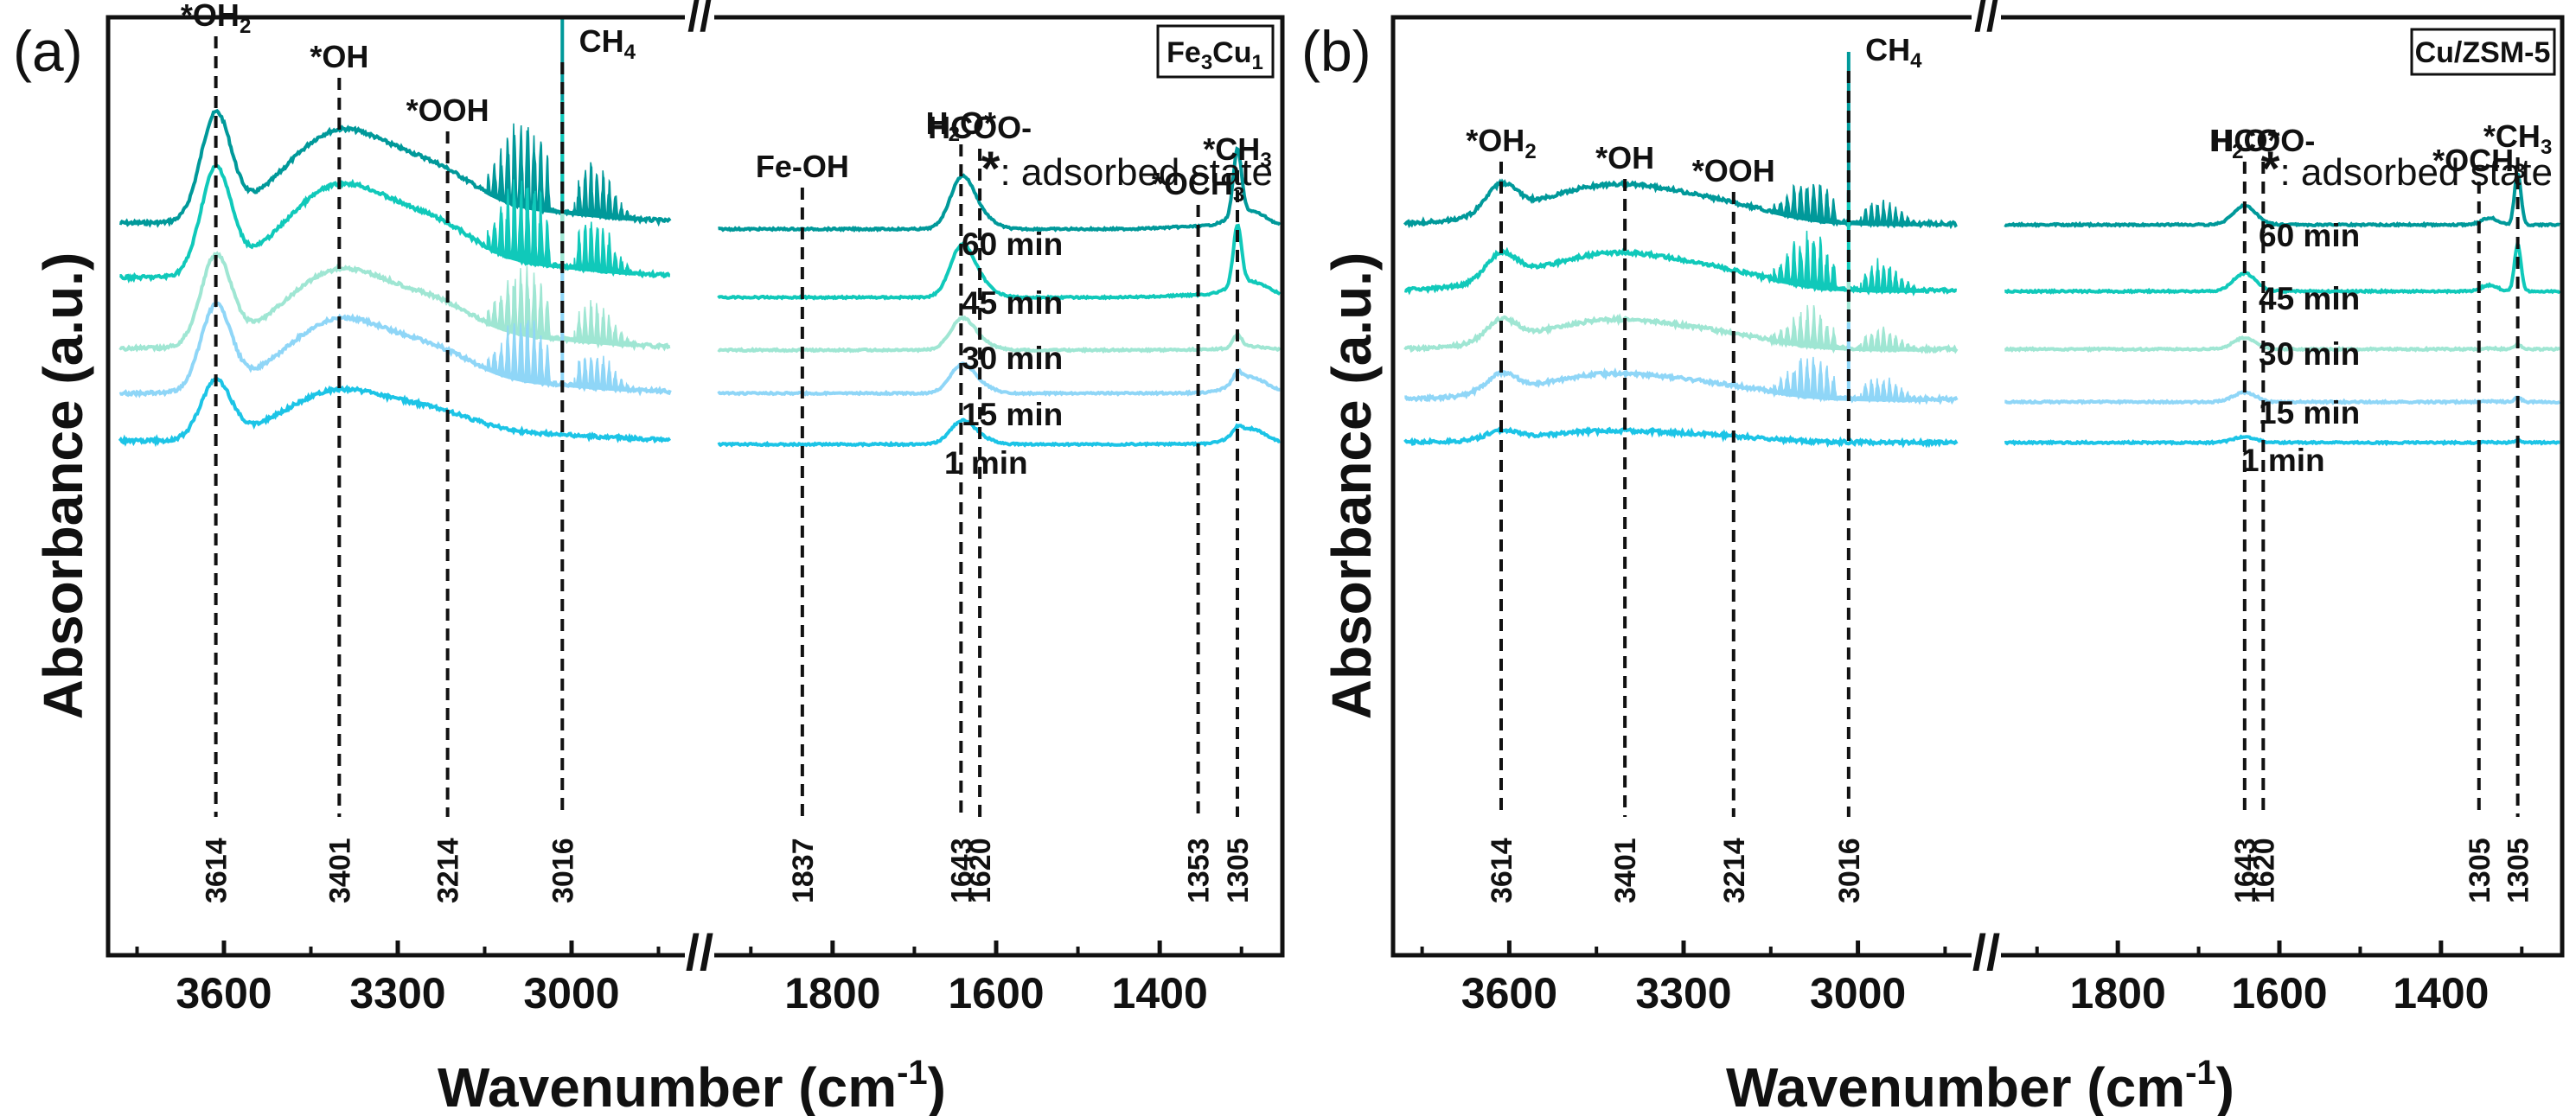 This screenshot has height=1116, width=2576. Describe the element at coordinates (2309, 412) in the screenshot. I see `panel-b-time-label: 15 min` at that location.